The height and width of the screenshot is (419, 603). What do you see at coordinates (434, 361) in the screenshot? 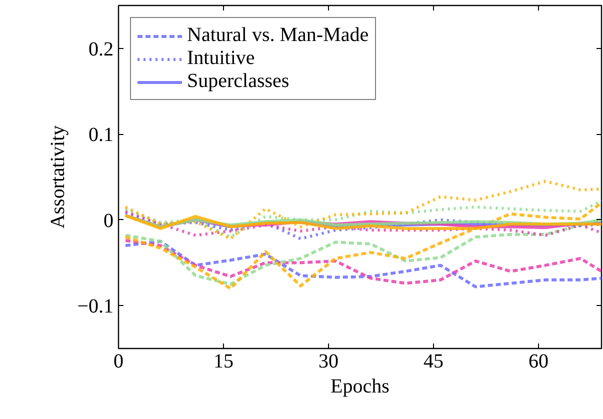
I see `x-tick-label: 45` at bounding box center [434, 361].